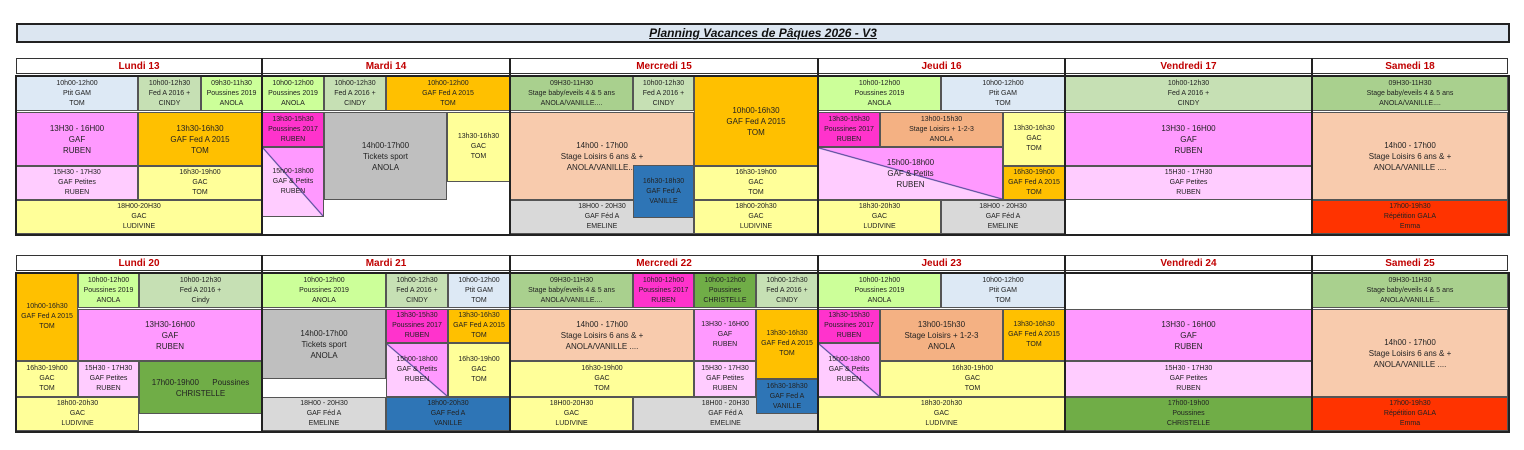 This screenshot has height=450, width=1524. I want to click on activity-line: Poussines 2019, so click(108, 290).